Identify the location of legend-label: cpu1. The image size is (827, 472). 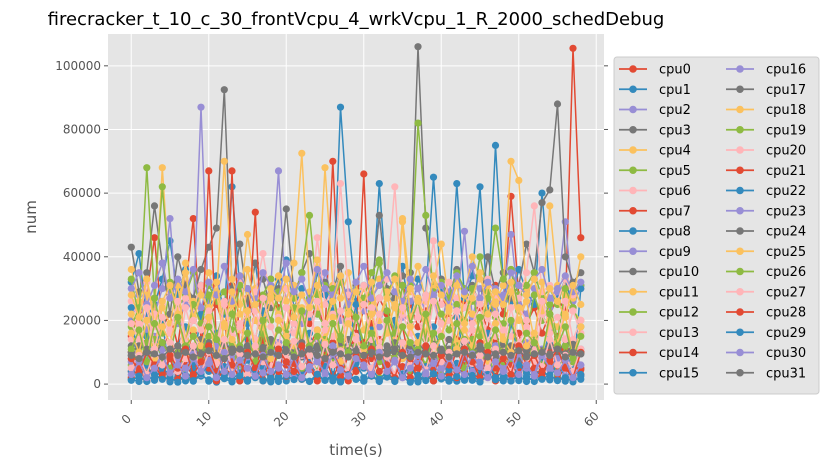
(675, 90).